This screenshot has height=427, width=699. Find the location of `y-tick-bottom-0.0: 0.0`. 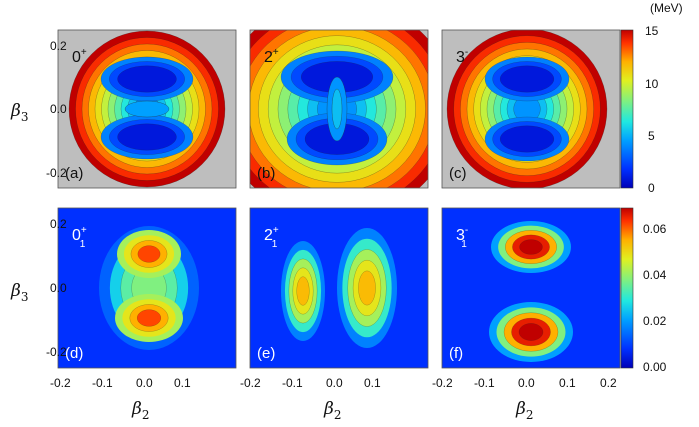

y-tick-bottom-0.0: 0.0 is located at coordinates (58, 288).